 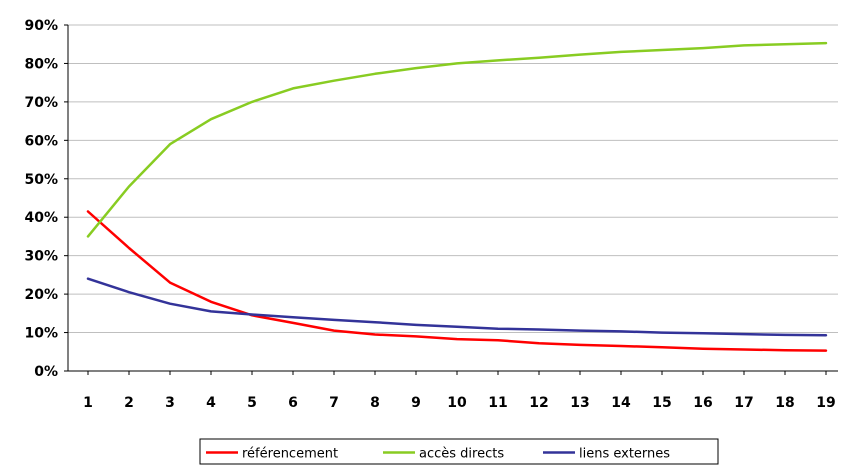 I want to click on x-tick-label: 12, so click(x=538, y=403).